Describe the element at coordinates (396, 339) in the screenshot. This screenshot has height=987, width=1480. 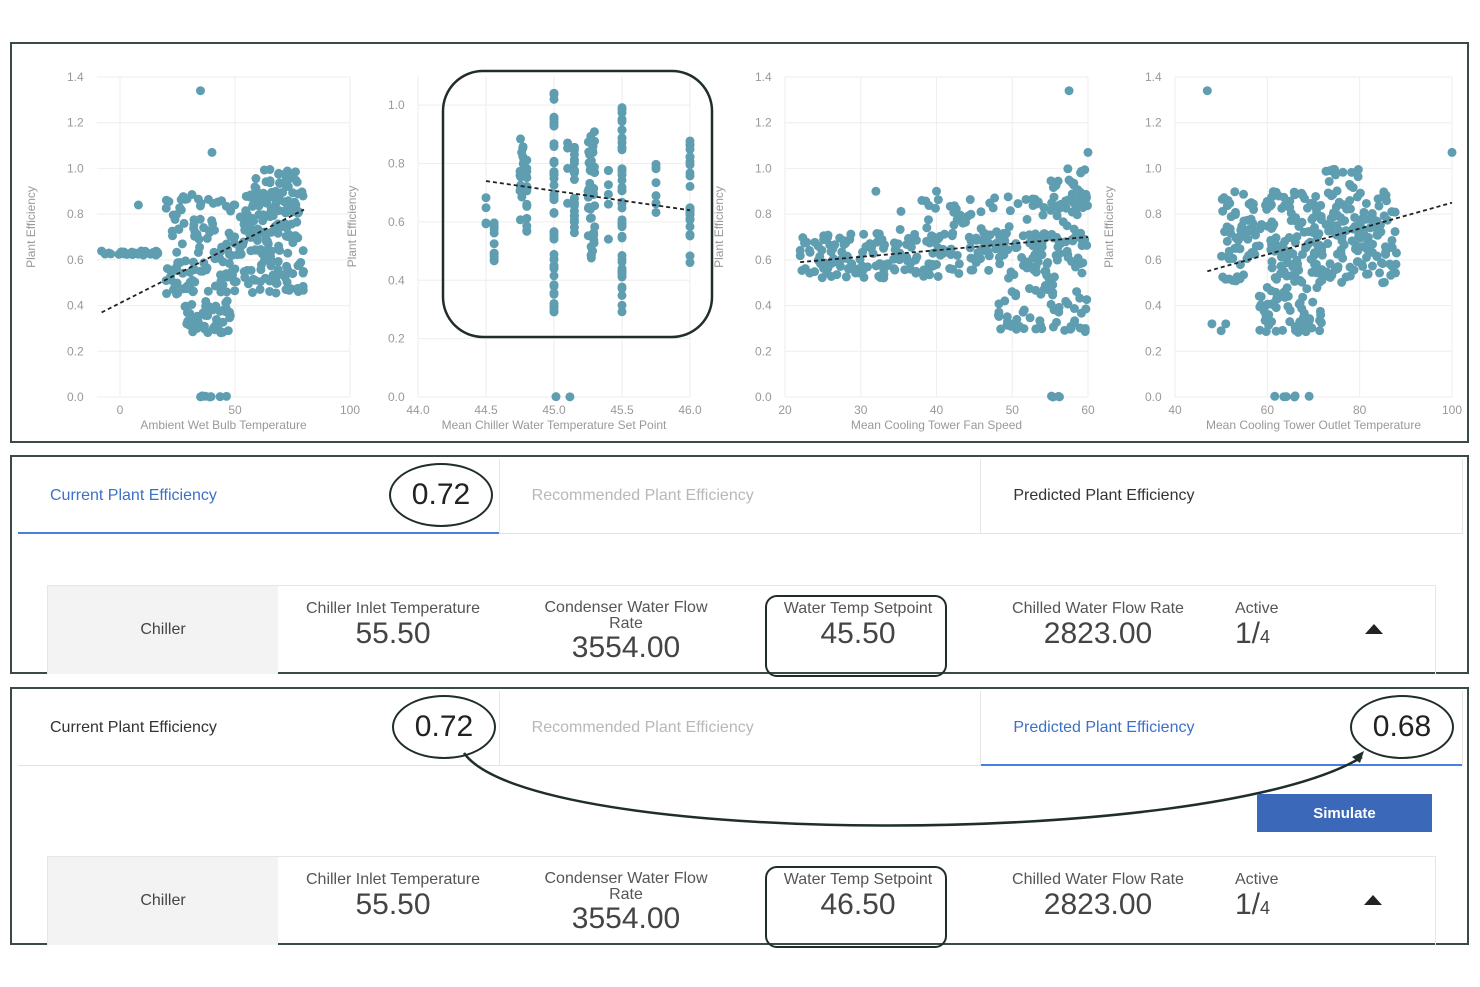
I see `y-tick-label: 0.2` at that location.